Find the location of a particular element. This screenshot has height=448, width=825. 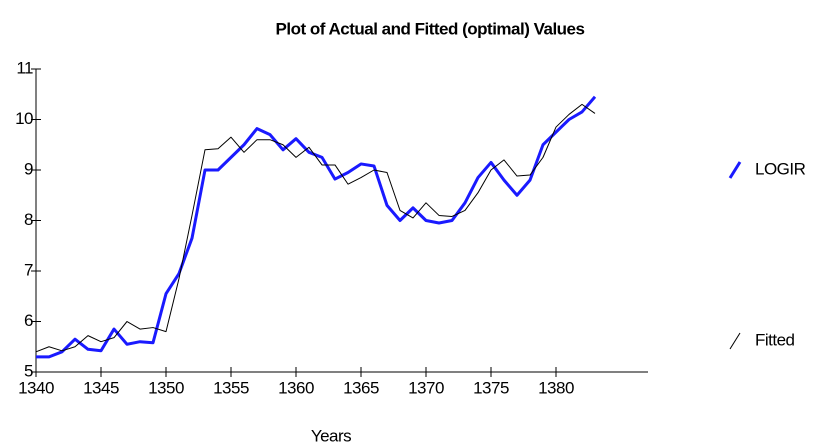

legend-label: Fitted is located at coordinates (775, 339).